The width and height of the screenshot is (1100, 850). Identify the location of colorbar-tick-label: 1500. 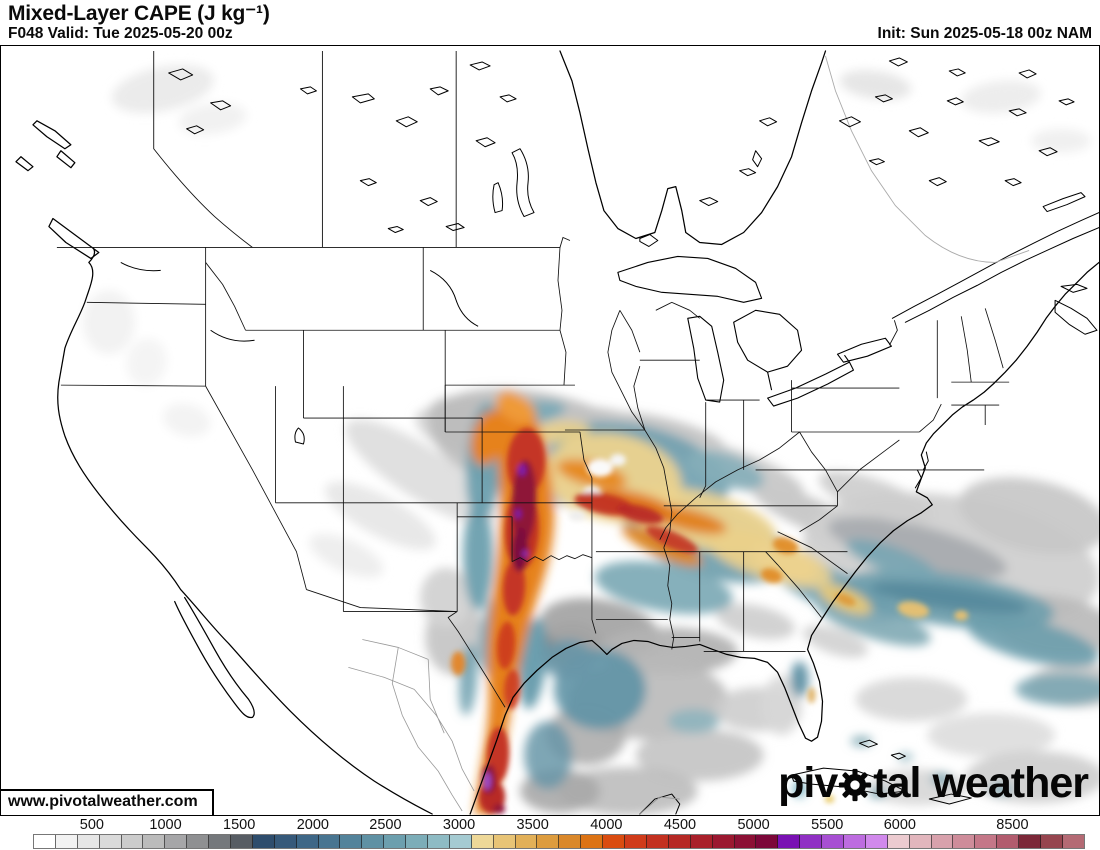
(239, 825).